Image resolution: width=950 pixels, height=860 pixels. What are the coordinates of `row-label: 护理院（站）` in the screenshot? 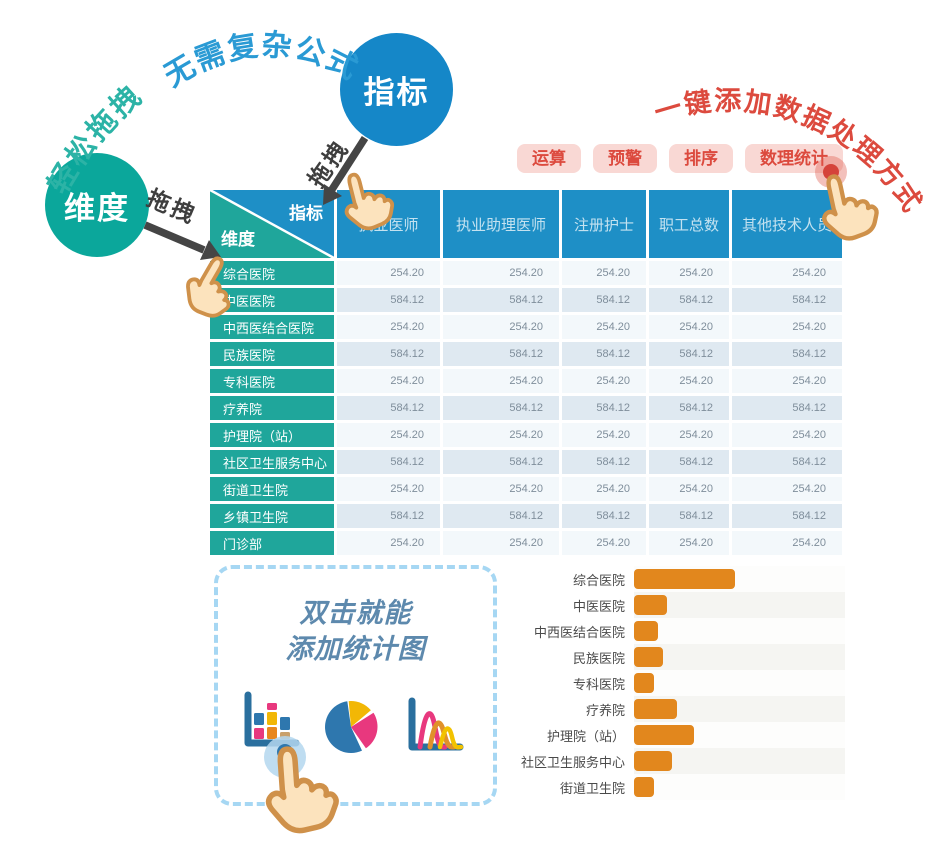 It's located at (272, 435).